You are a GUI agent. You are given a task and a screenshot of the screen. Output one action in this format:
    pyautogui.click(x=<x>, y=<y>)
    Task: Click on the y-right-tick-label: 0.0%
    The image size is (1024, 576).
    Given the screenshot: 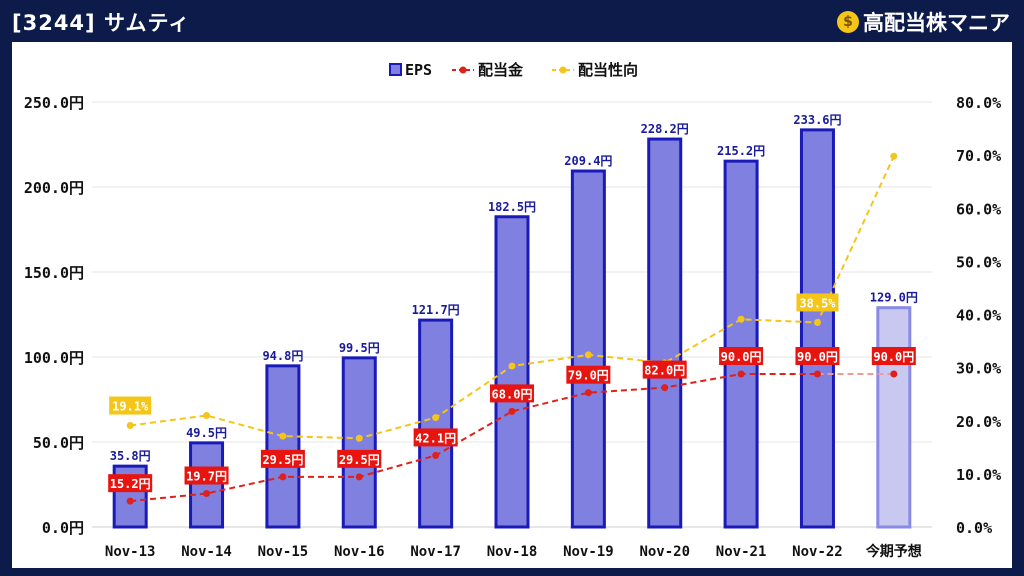 What is the action you would take?
    pyautogui.click(x=974, y=528)
    